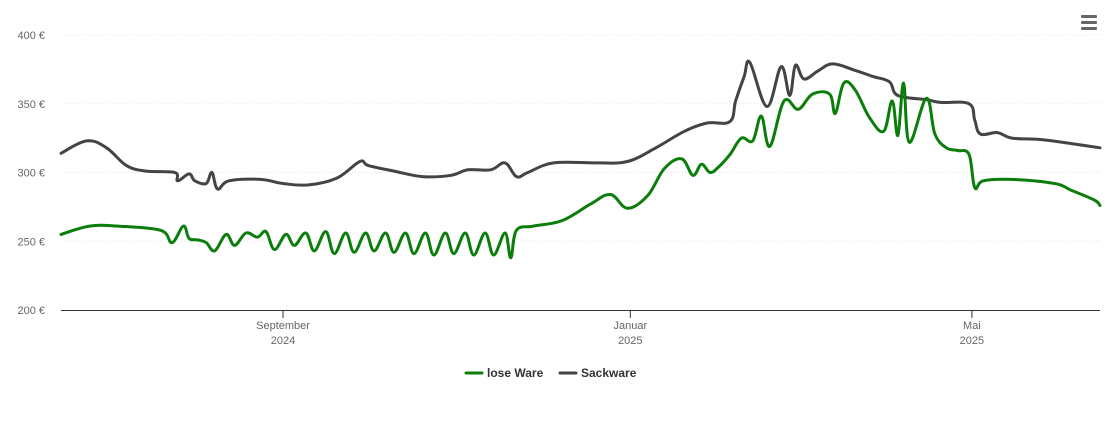  What do you see at coordinates (283, 326) in the screenshot?
I see `x-tick-label-month: September` at bounding box center [283, 326].